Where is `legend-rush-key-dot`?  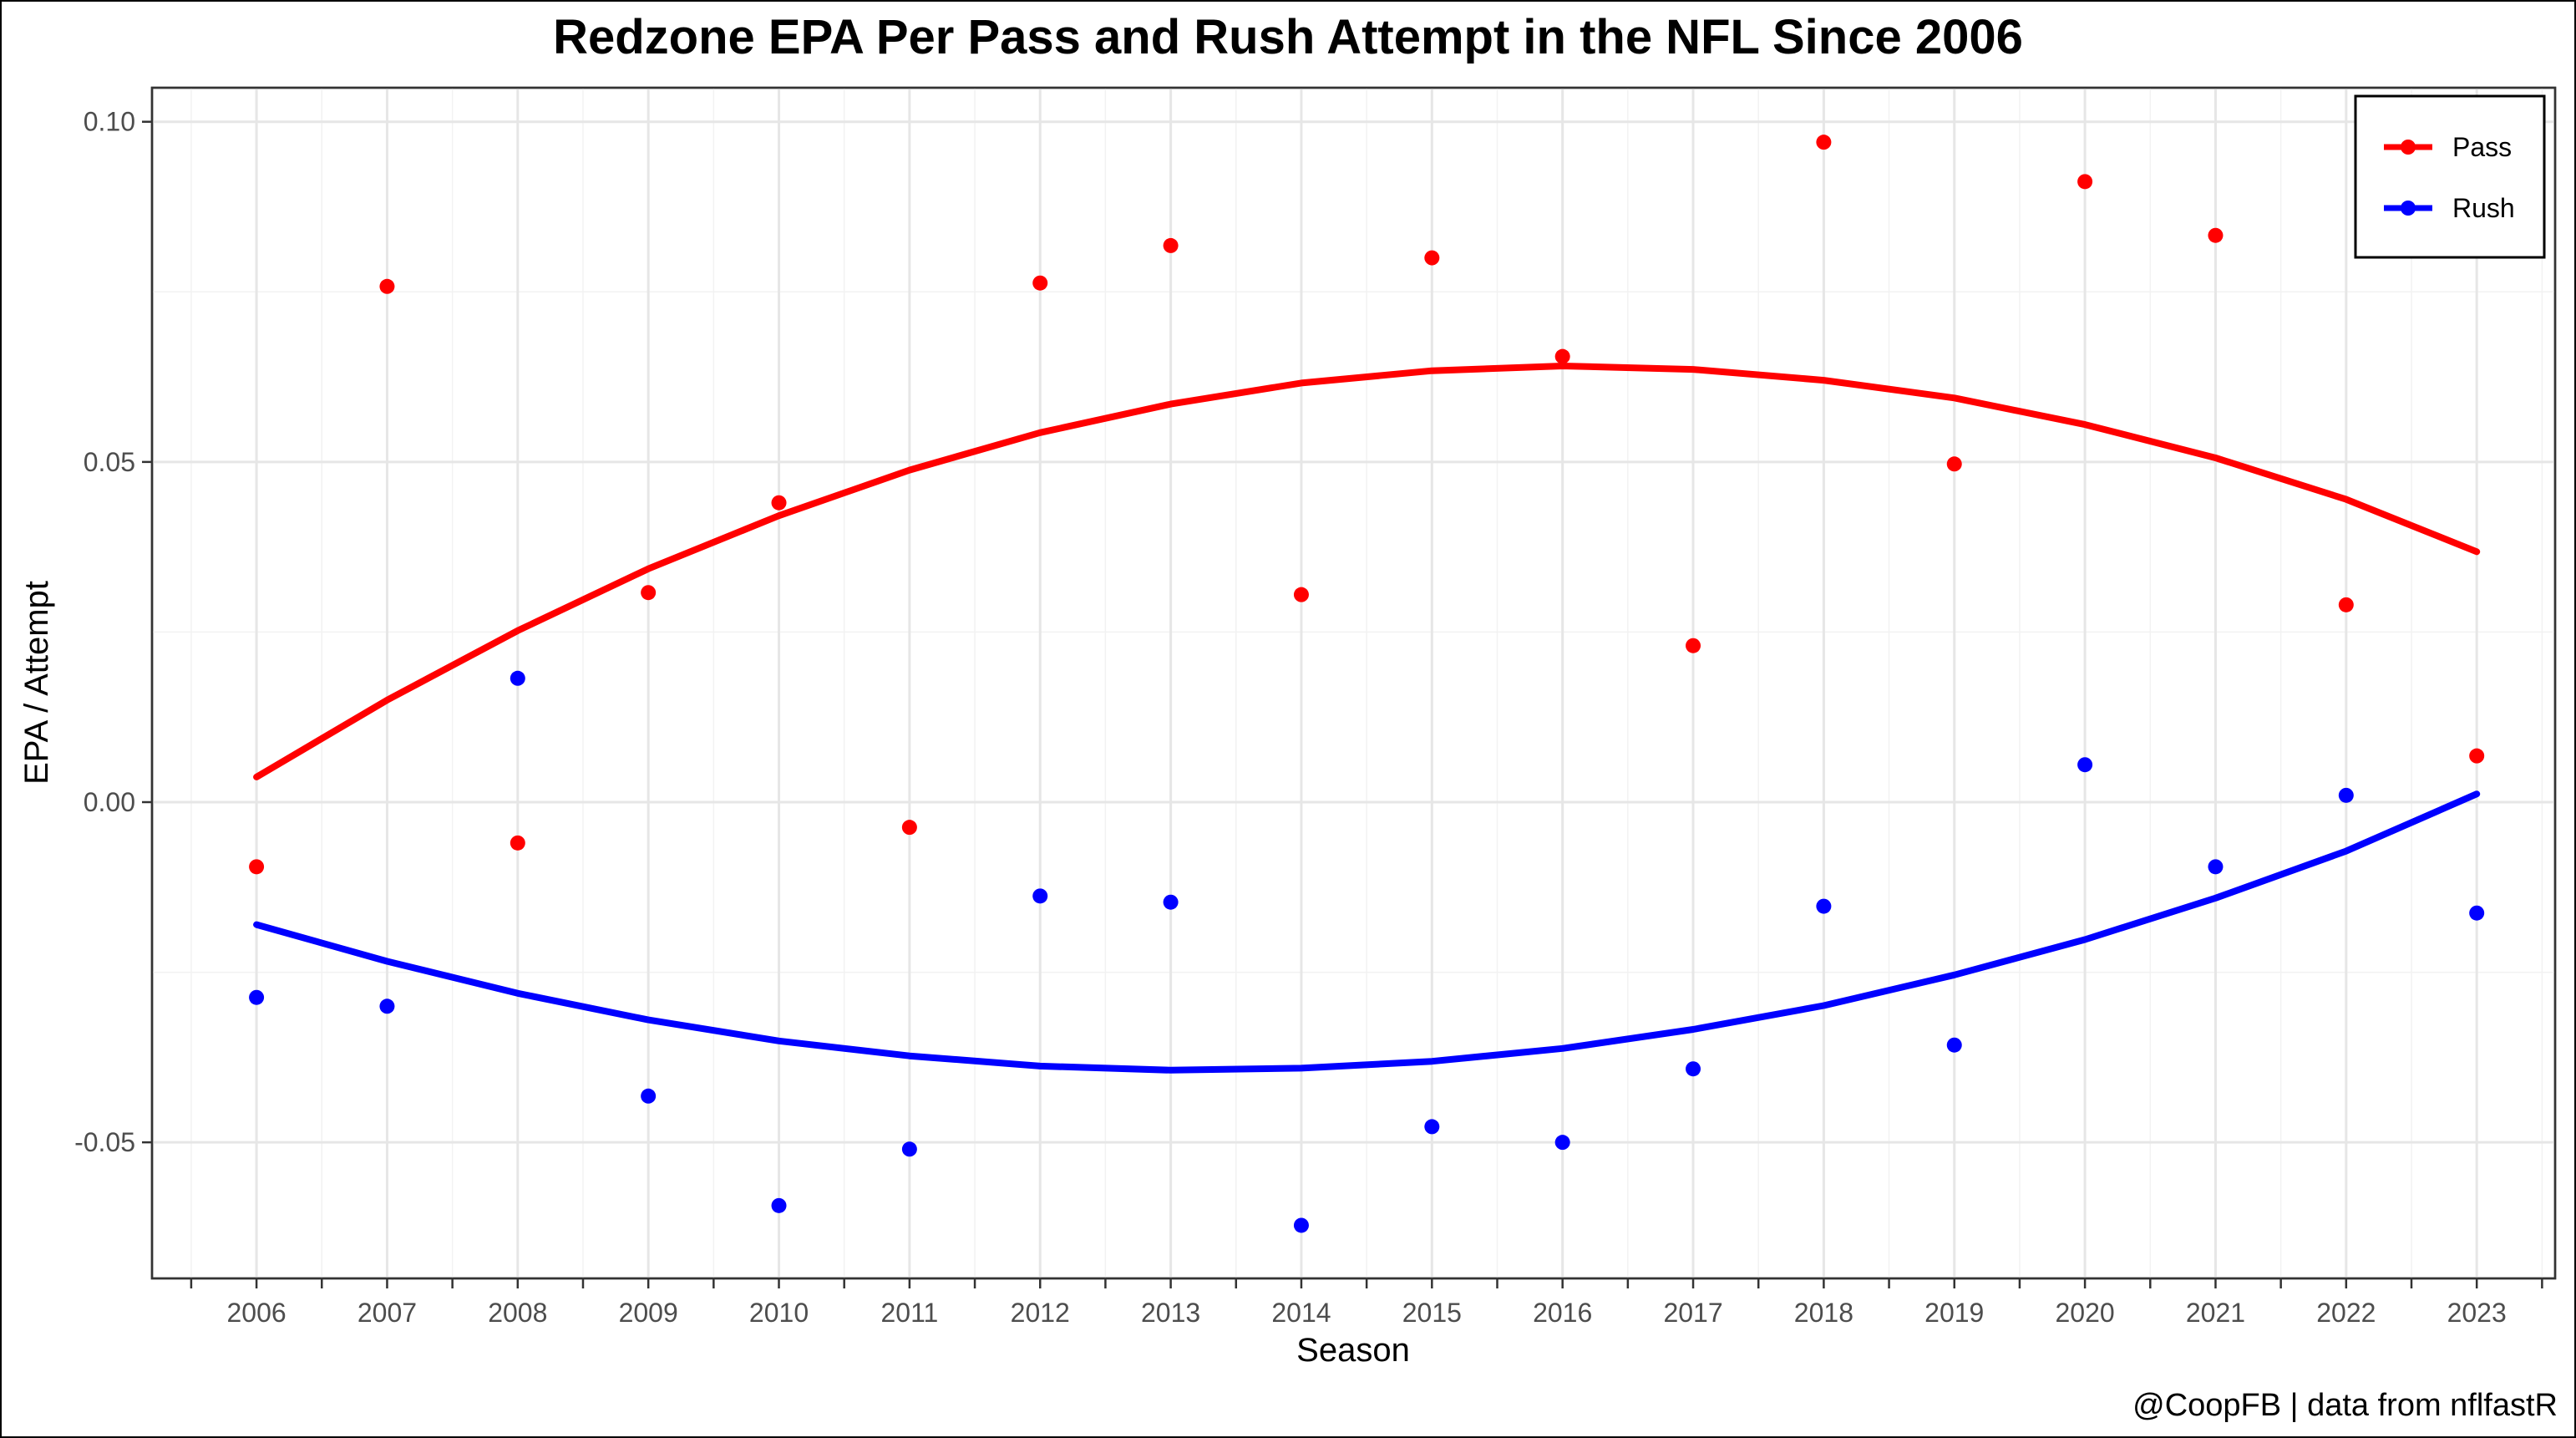 legend-rush-key-dot is located at coordinates (2408, 208).